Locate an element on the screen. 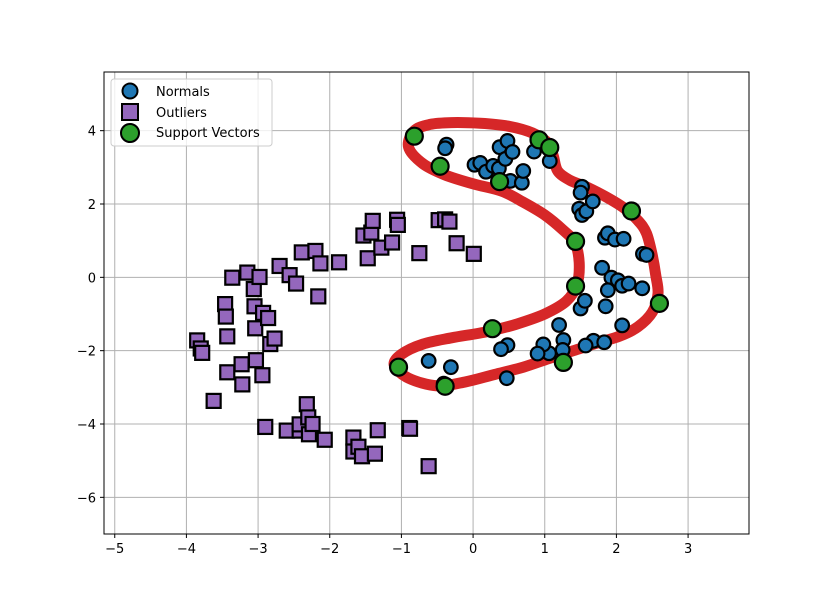 The width and height of the screenshot is (832, 600). y-tick-label: −2 is located at coordinates (86, 352).